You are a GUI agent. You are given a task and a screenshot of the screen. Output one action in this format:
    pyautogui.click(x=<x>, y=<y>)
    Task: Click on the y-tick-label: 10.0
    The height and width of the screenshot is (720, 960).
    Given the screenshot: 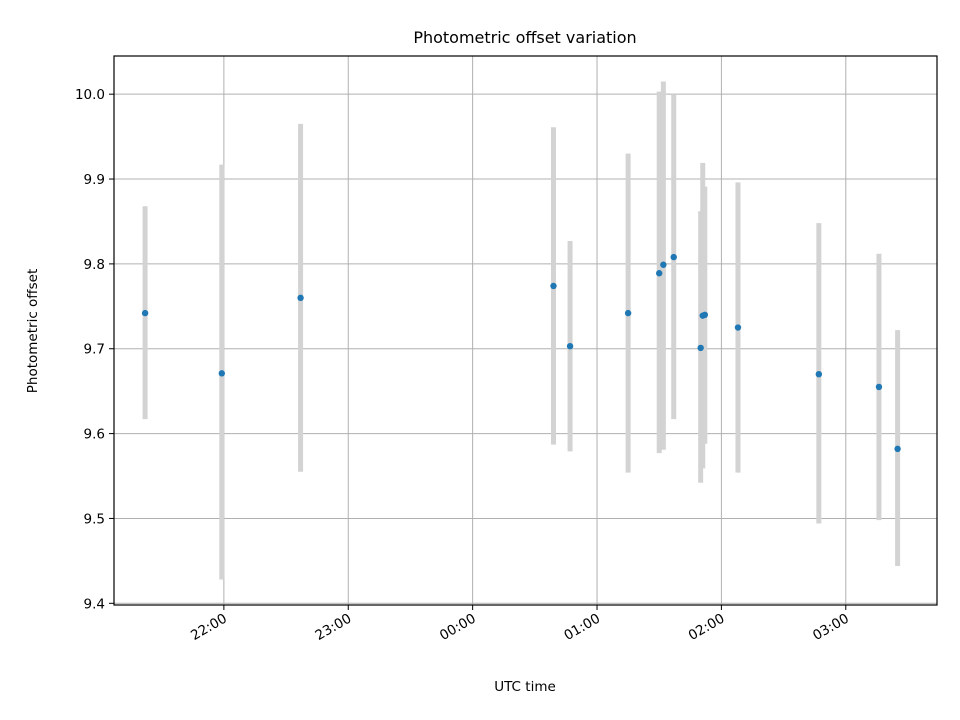 What is the action you would take?
    pyautogui.click(x=90, y=95)
    